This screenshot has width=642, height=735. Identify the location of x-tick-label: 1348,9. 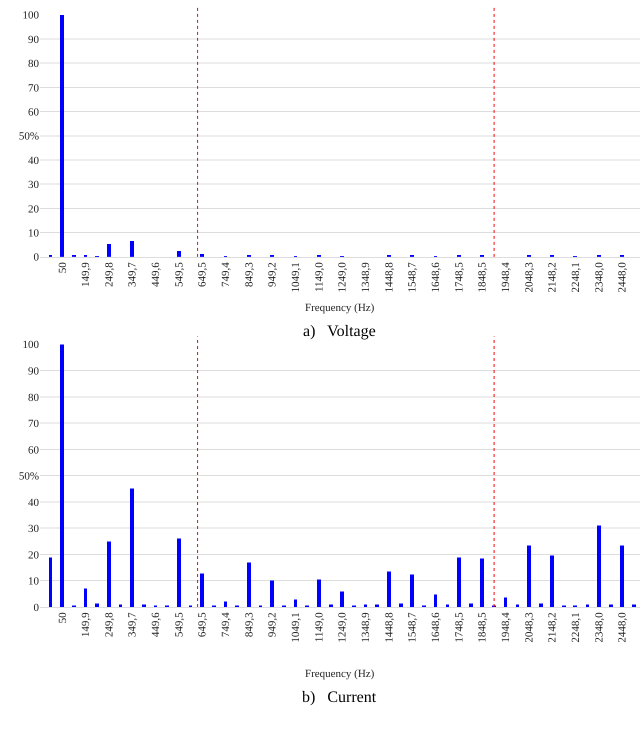
(366, 277).